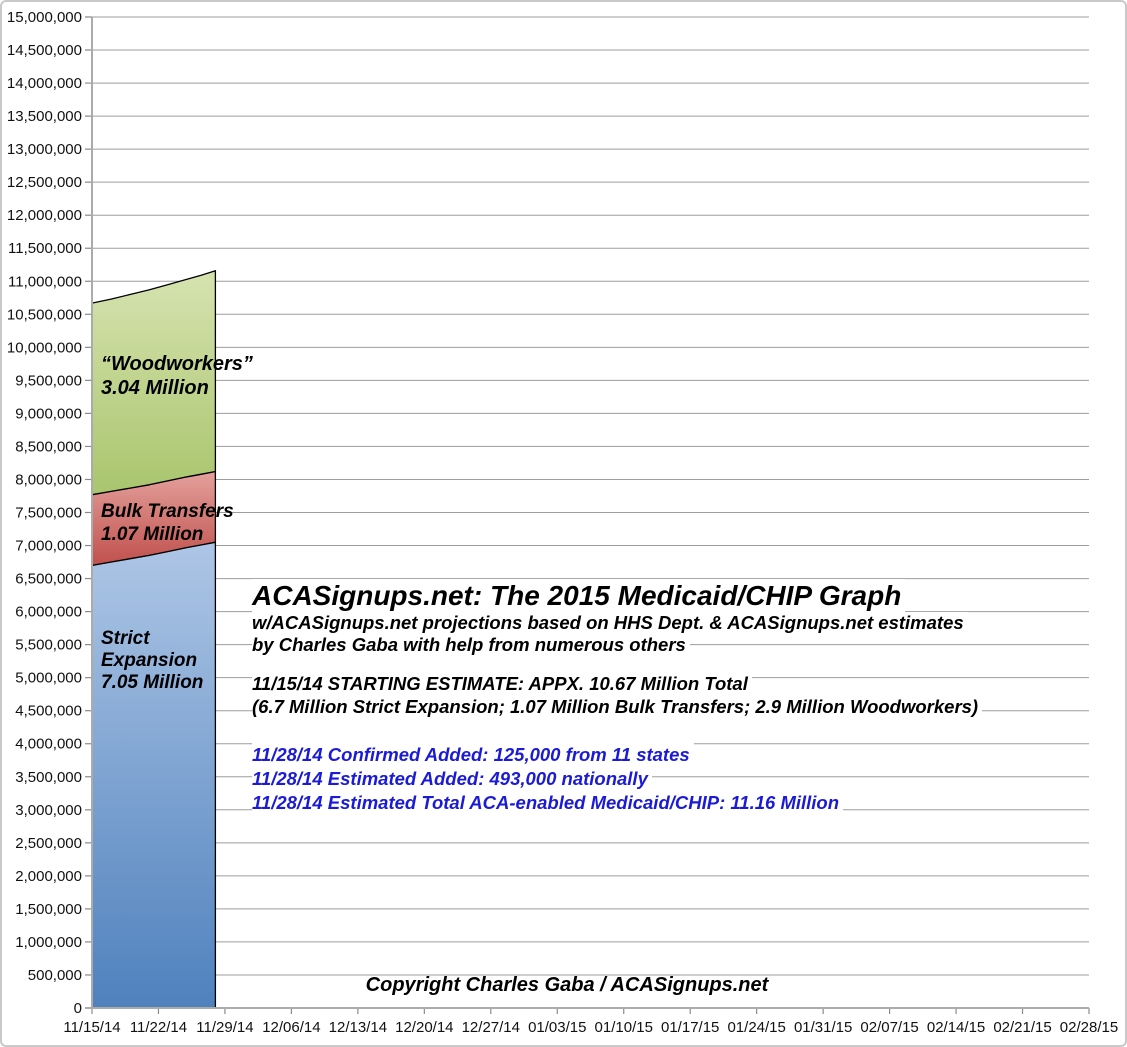  I want to click on area-label-bulk-transfers: Bulk Transfers 1.07 Million, so click(167, 523).